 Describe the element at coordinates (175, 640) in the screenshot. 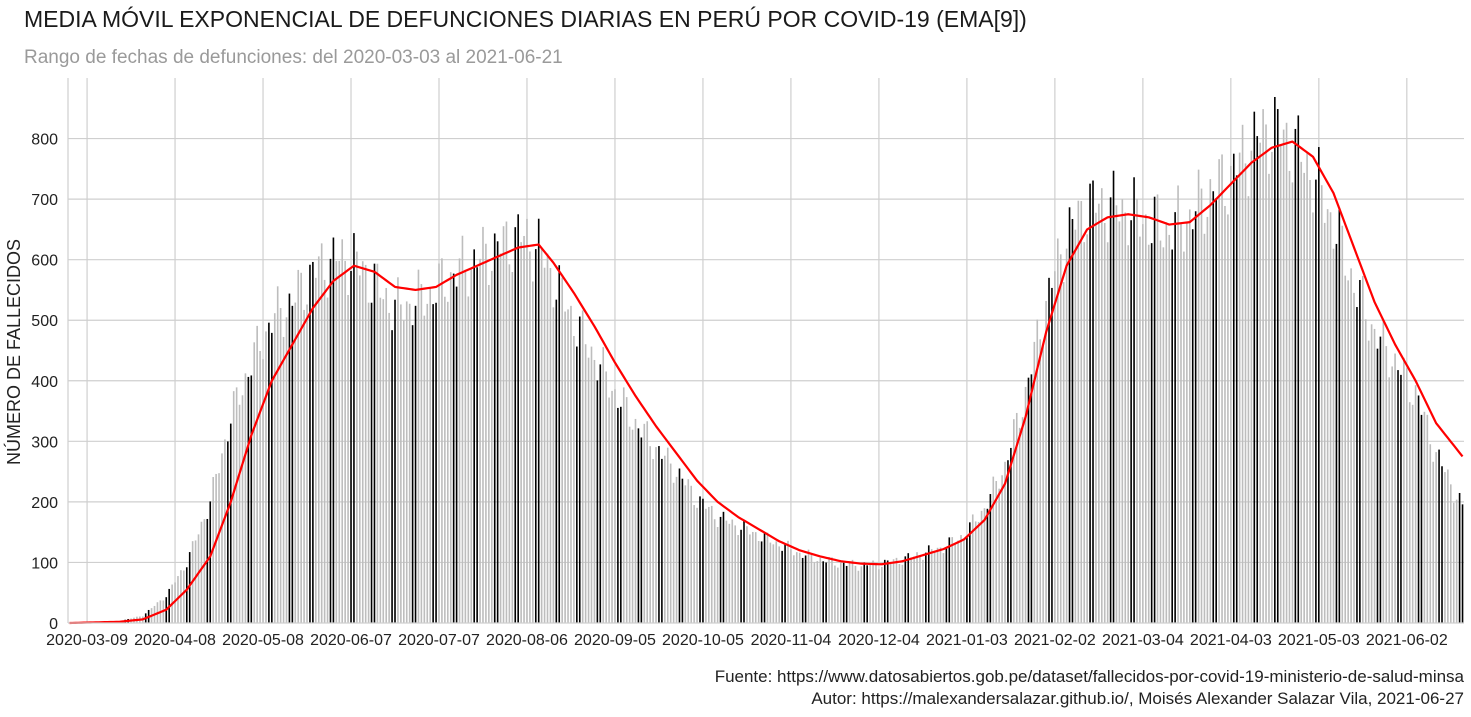

I see `x-tick-label: 2020-04-08` at that location.